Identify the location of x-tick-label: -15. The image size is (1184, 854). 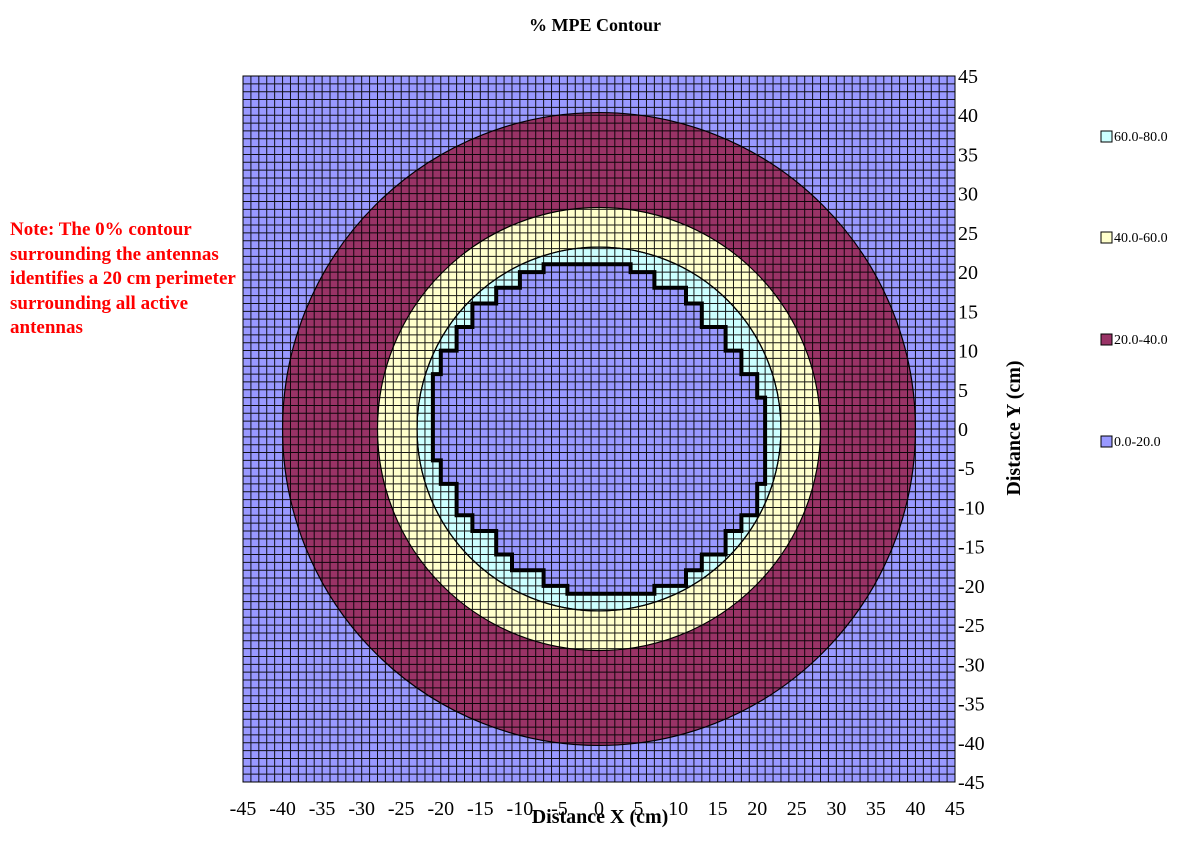
(480, 809).